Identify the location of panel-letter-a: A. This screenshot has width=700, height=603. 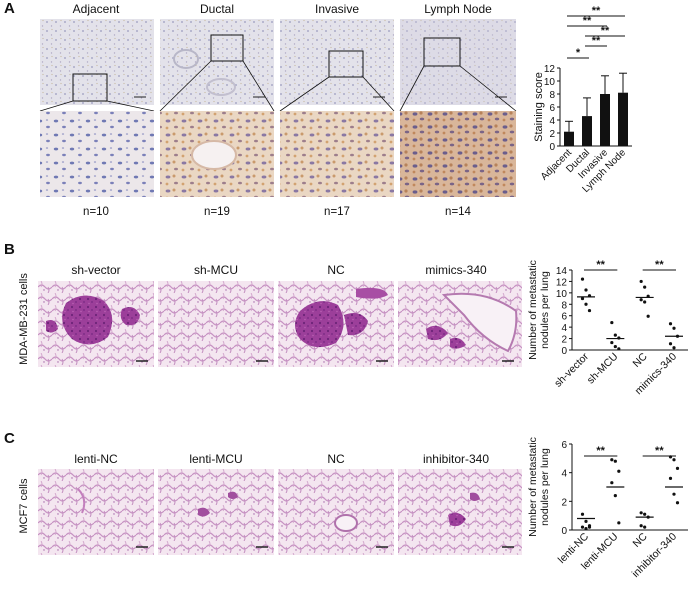
(9, 8).